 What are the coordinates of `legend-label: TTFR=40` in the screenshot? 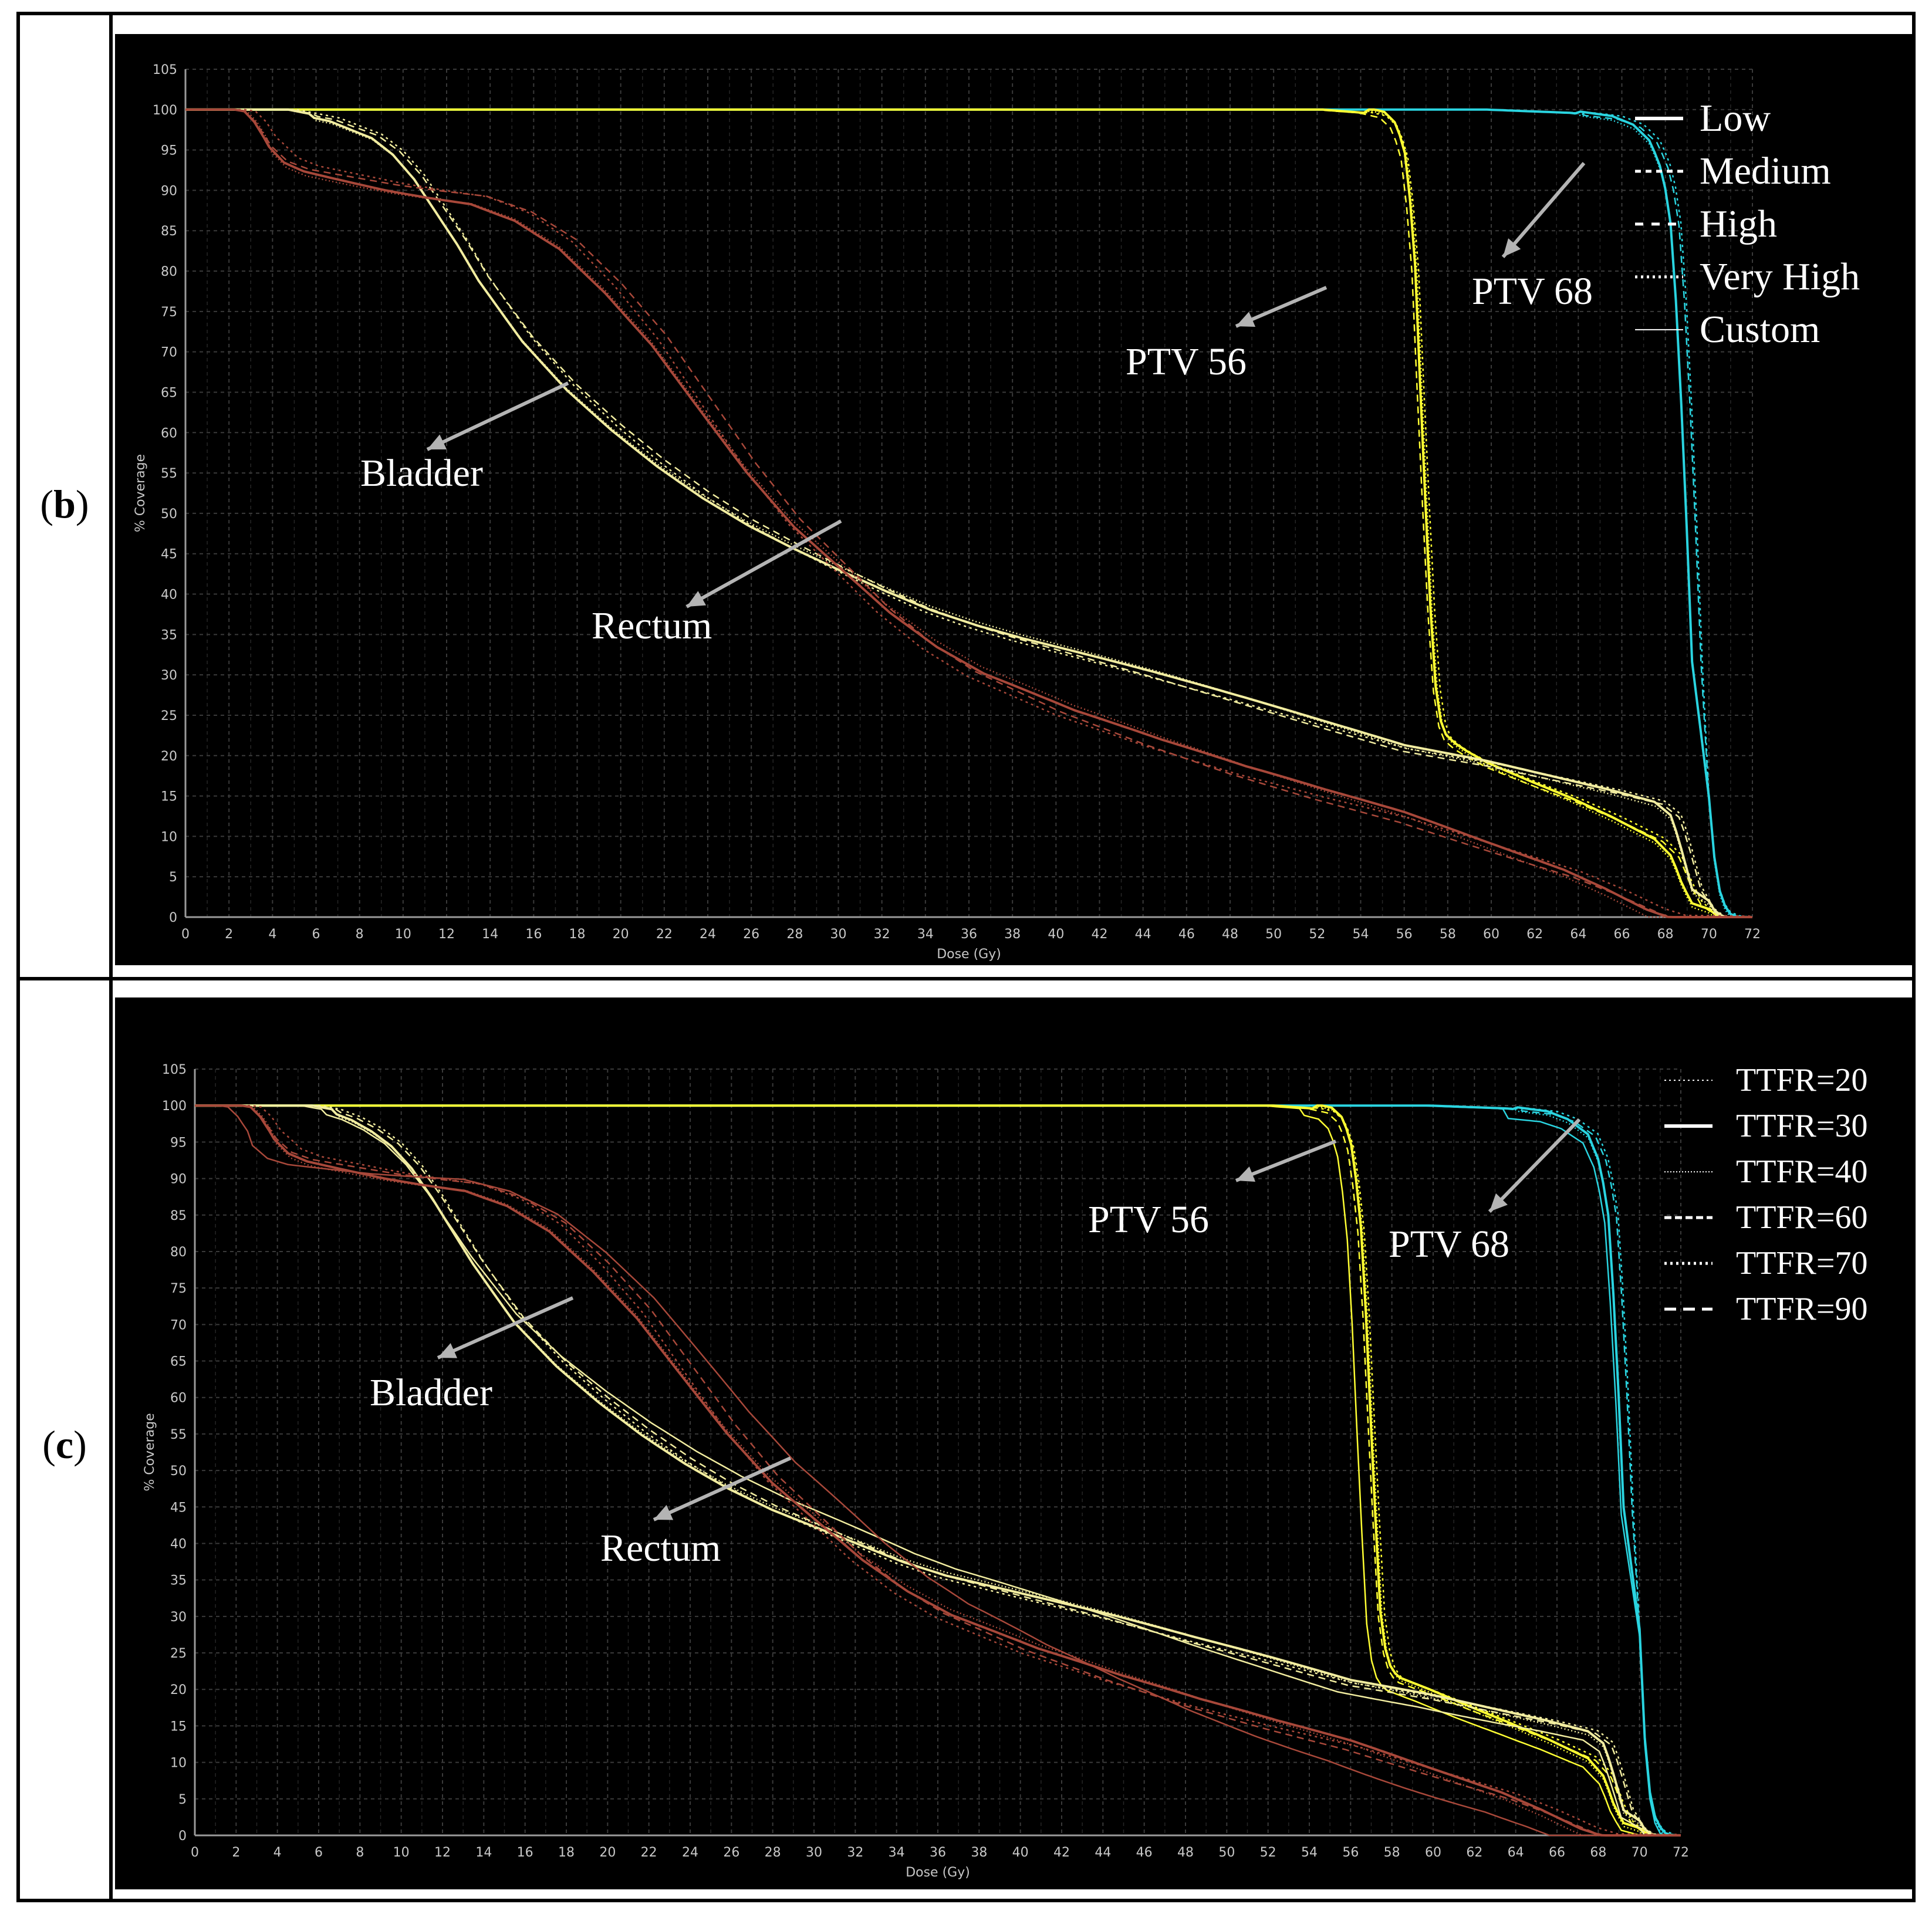 It's located at (1802, 1172).